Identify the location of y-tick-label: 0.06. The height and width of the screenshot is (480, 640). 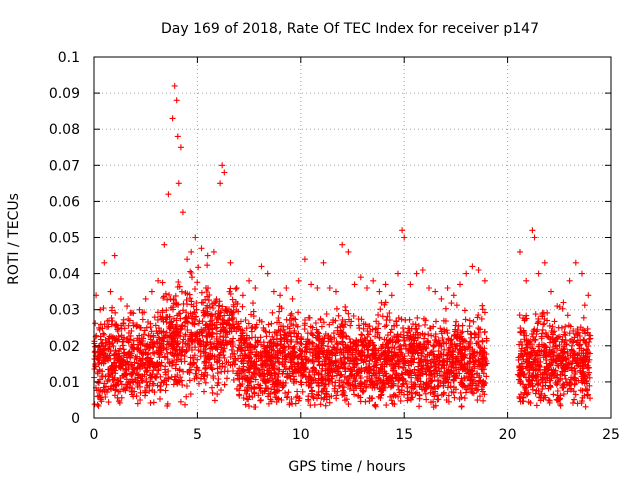
(64, 202).